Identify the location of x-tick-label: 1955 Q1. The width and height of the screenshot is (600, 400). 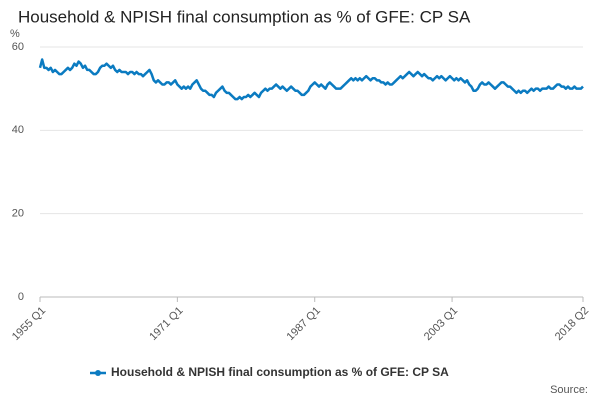
(29, 324).